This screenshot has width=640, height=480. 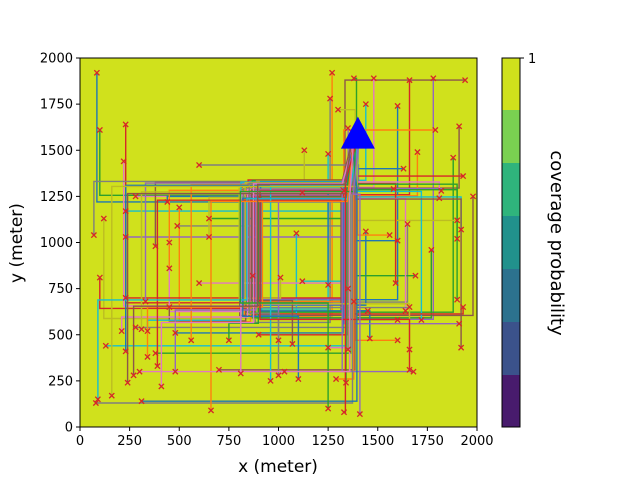 I want to click on x-tick-label: 1500, so click(x=377, y=441).